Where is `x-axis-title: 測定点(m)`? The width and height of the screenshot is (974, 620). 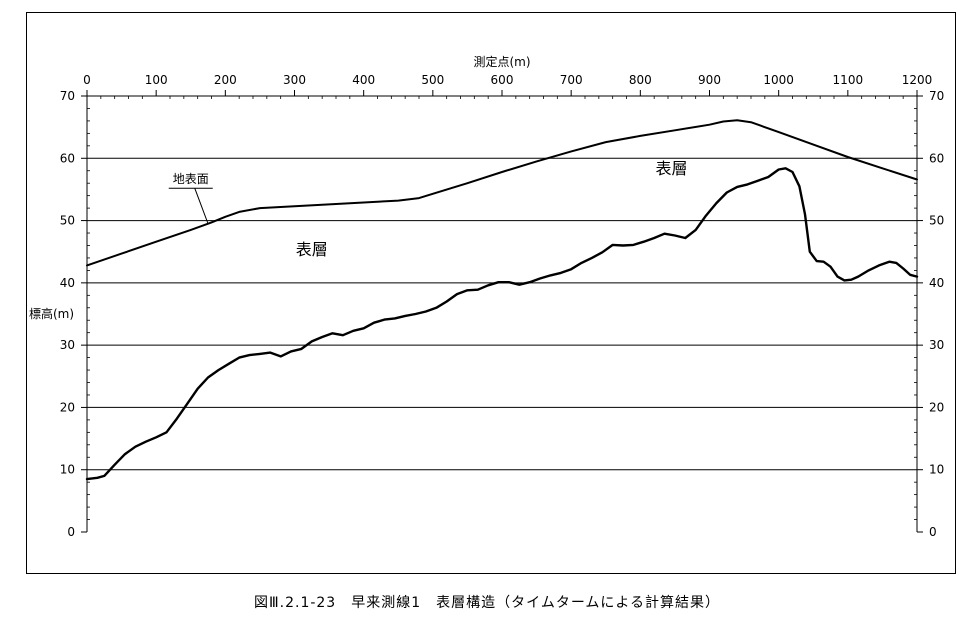
x-axis-title: 測定点(m) is located at coordinates (501, 61).